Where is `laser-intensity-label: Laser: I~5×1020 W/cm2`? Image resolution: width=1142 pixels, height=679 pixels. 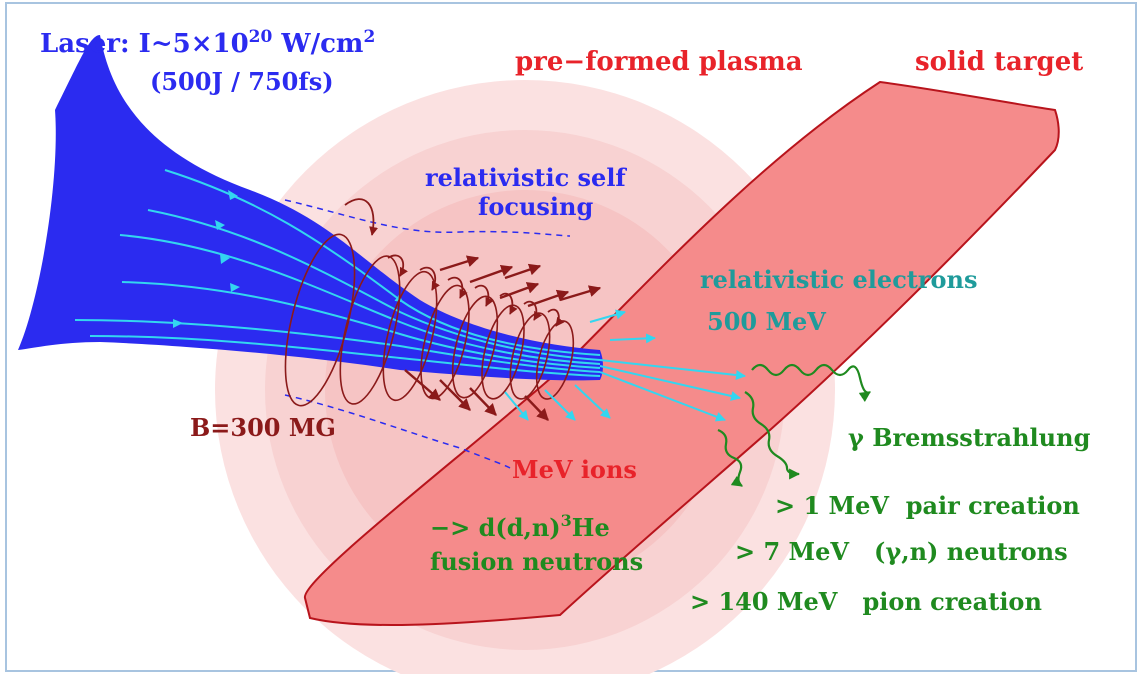
laser-intensity-label: Laser: I~5×1020 W/cm2 is located at coordinates (207, 43).